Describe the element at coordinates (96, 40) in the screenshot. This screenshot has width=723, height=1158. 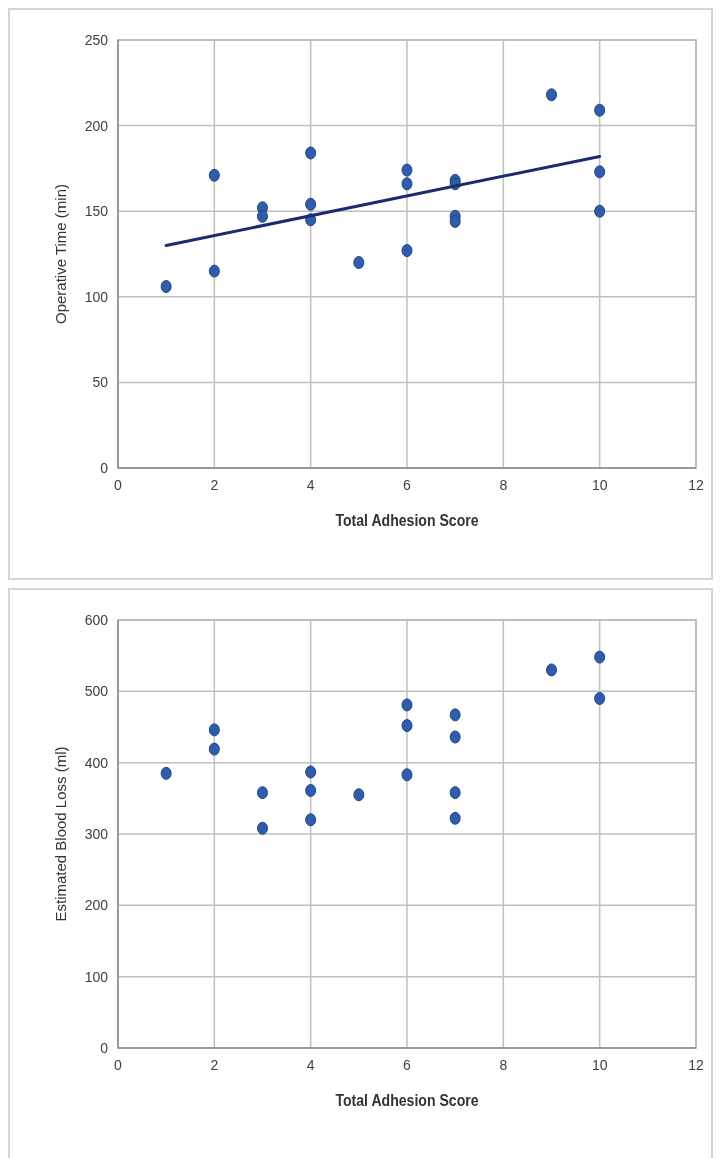
I see `y-tick-label: 250` at that location.